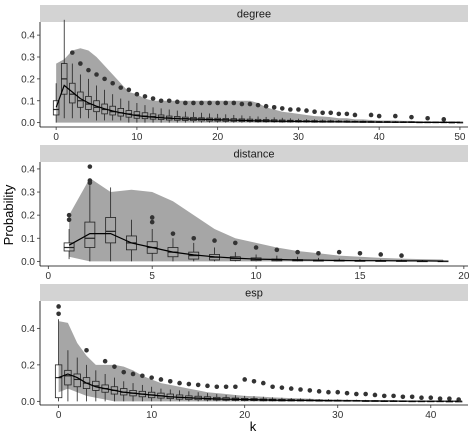 The image size is (474, 437). I want to click on median-line, so click(257, 103).